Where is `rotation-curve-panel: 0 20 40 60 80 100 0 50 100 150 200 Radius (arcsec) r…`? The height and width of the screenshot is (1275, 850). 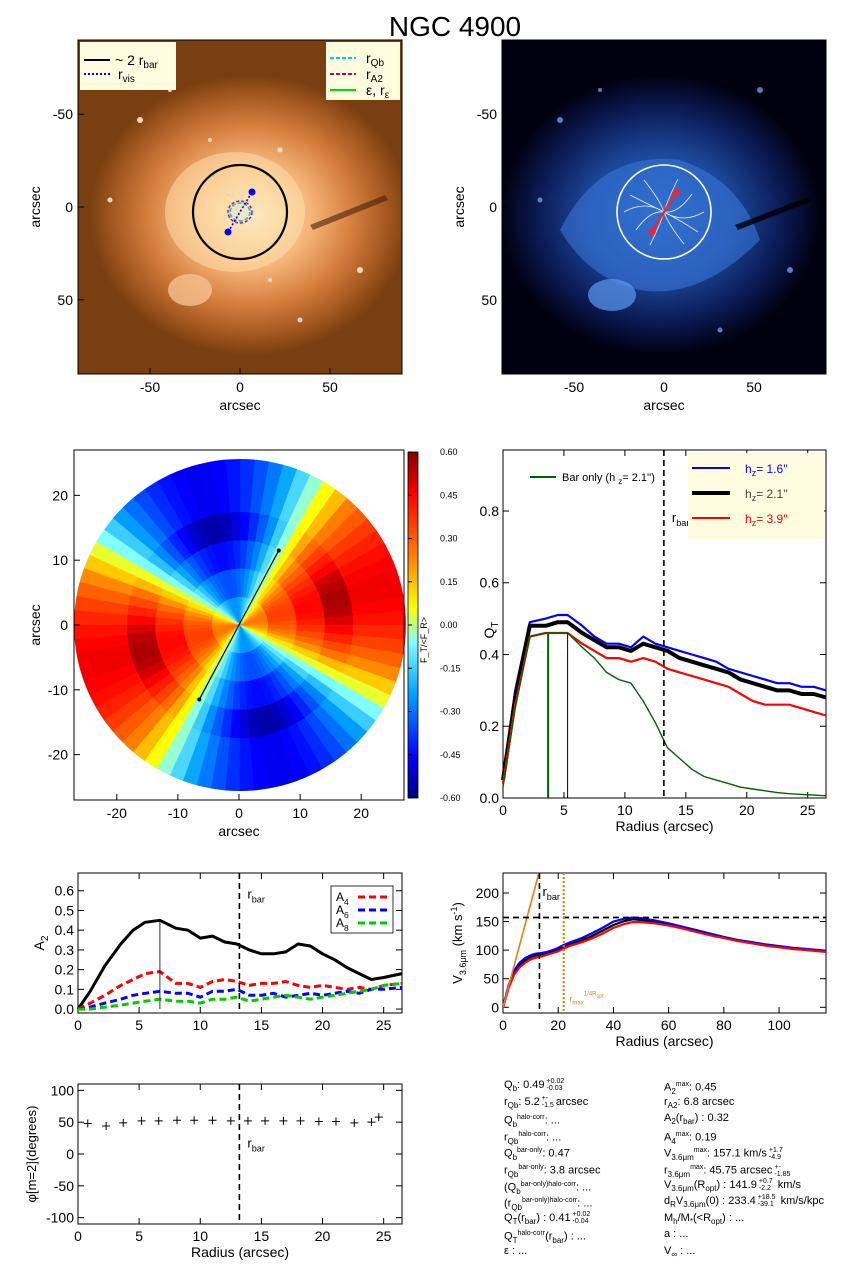
rotation-curve-panel: 0 20 40 60 80 100 0 50 100 150 200 Radius (arcsec) r… is located at coordinates (638, 960).